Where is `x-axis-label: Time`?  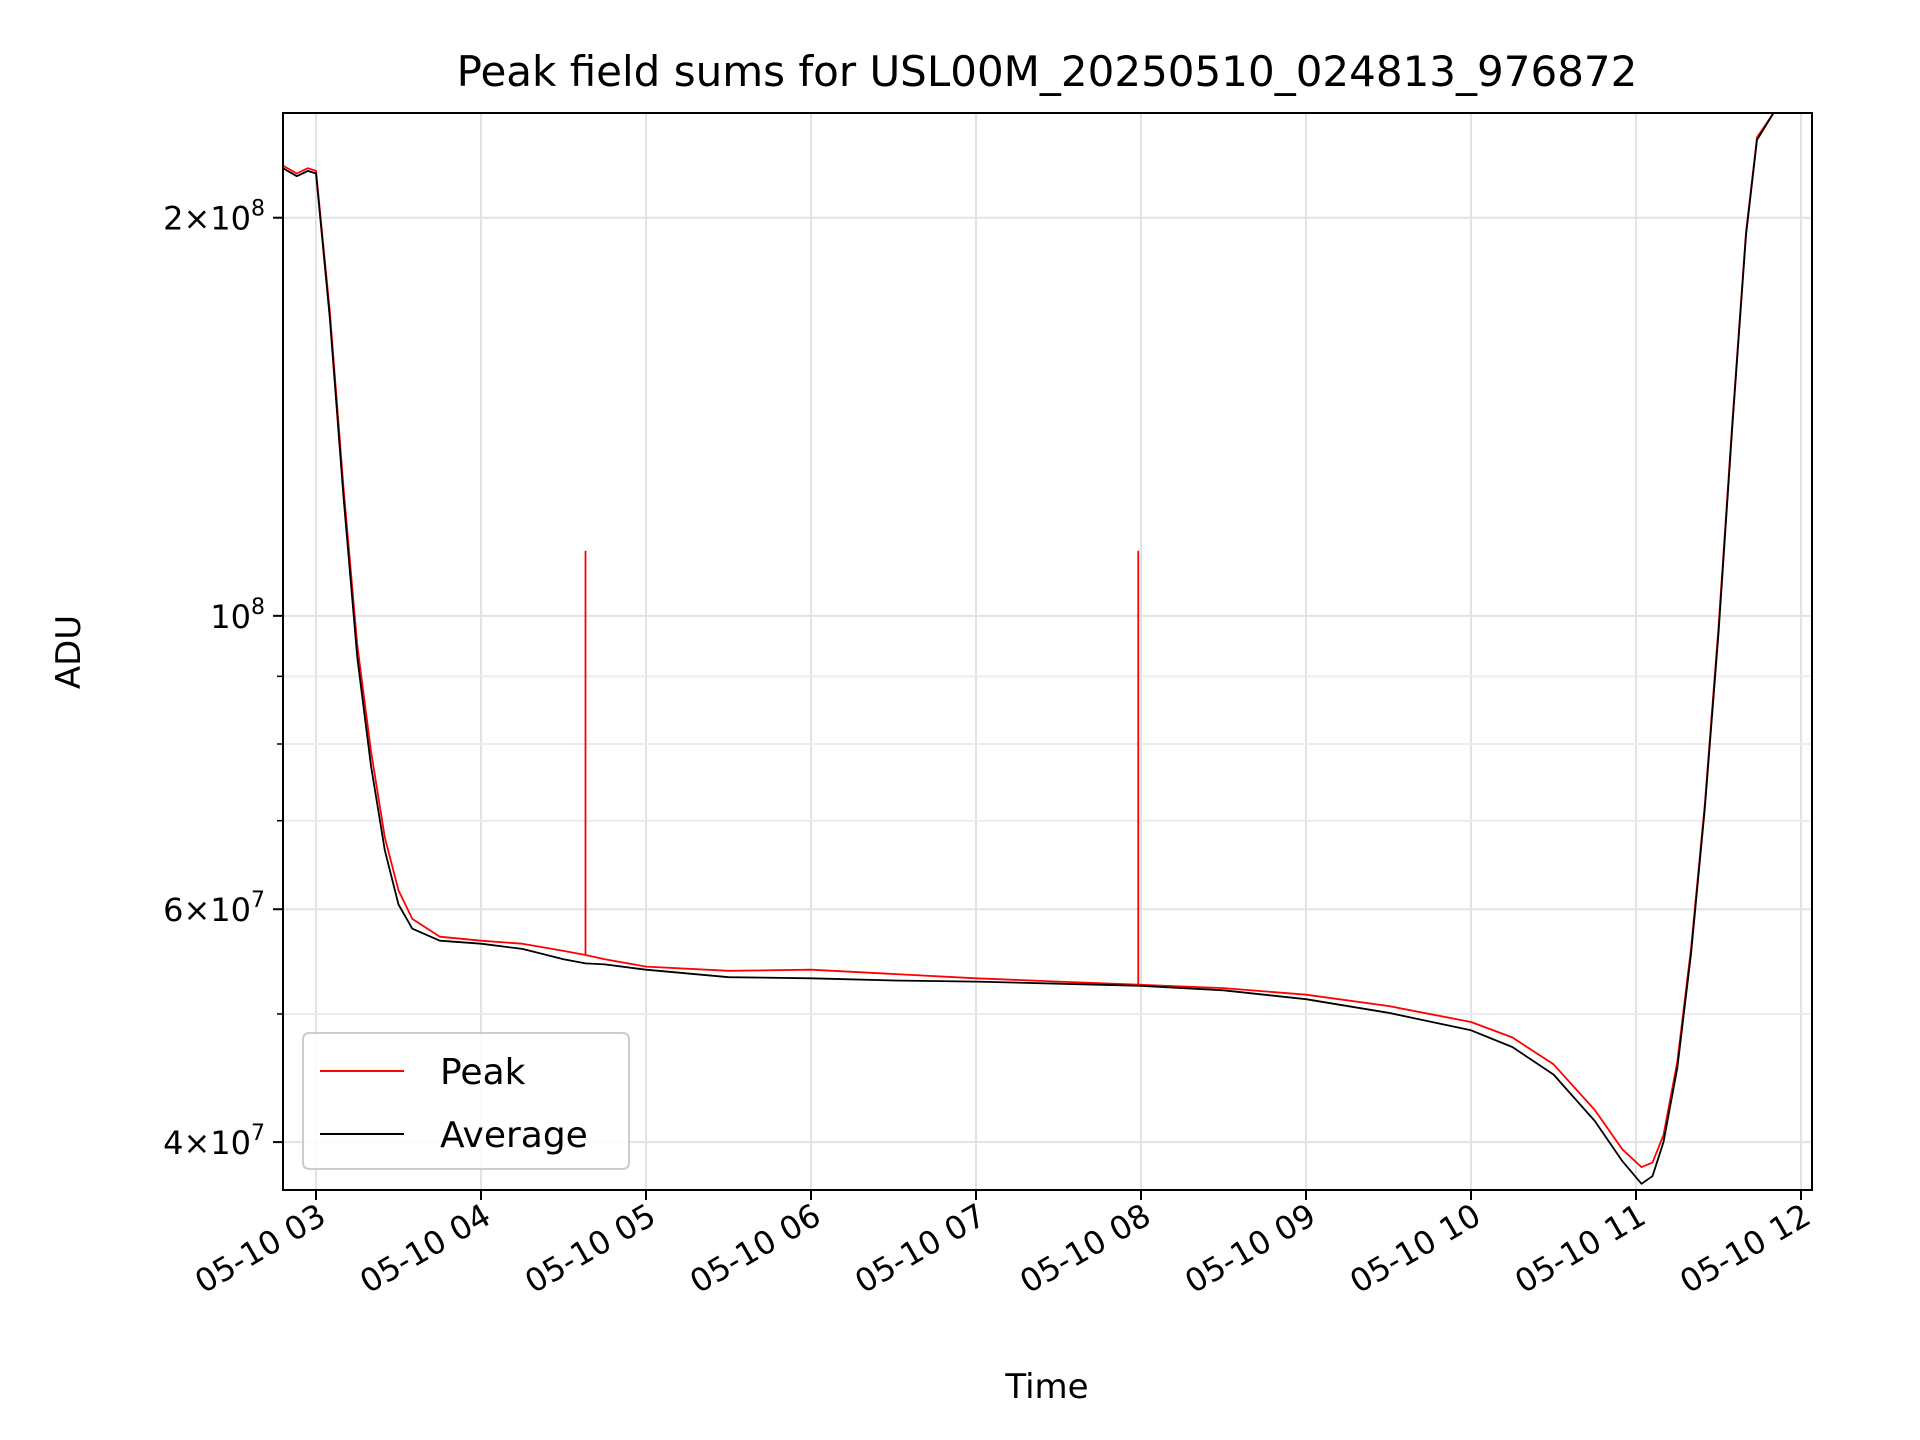
x-axis-label: Time is located at coordinates (1046, 1387).